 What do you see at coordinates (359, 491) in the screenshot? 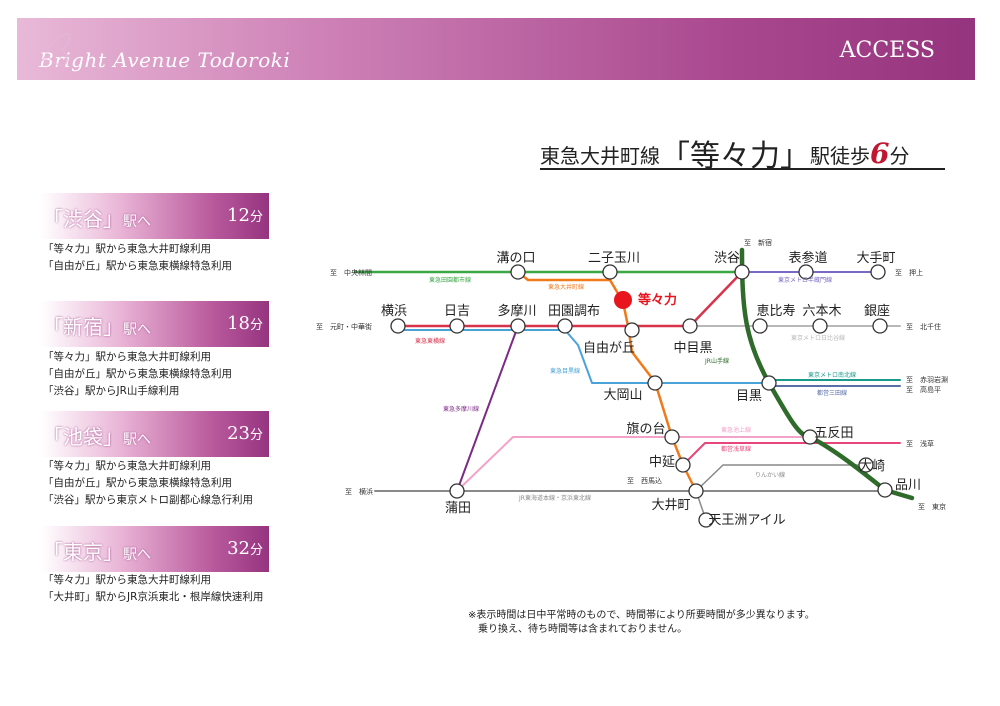
I see `direction-label: 至 横浜` at bounding box center [359, 491].